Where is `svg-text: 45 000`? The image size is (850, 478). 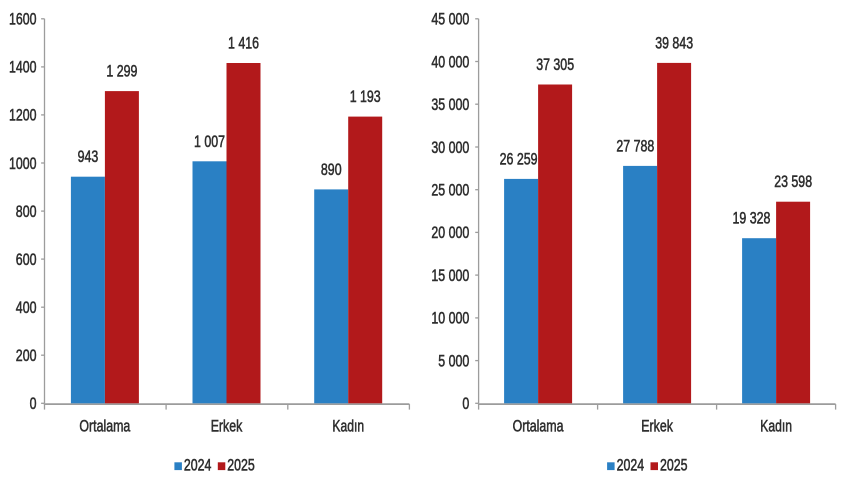 svg-text: 45 000 is located at coordinates (450, 20).